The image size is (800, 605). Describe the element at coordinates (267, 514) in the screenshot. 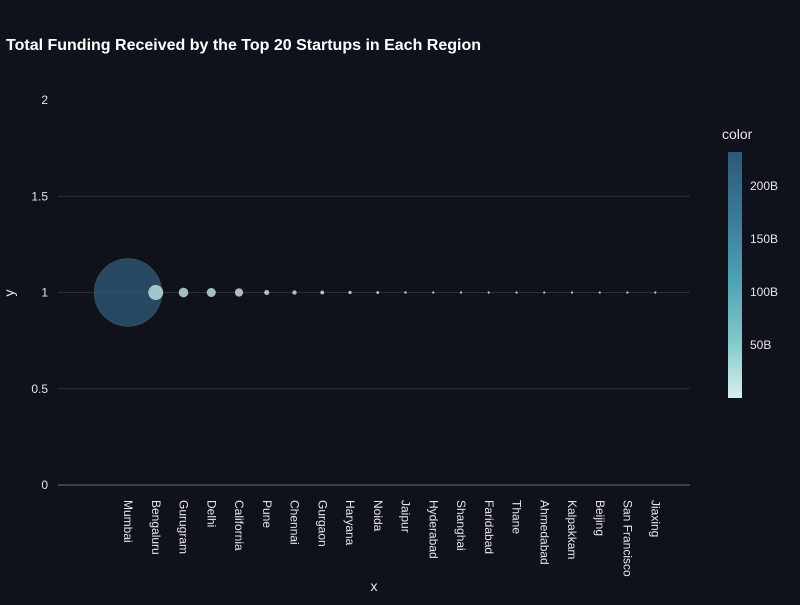

I see `x-tick-label: Pune` at that location.